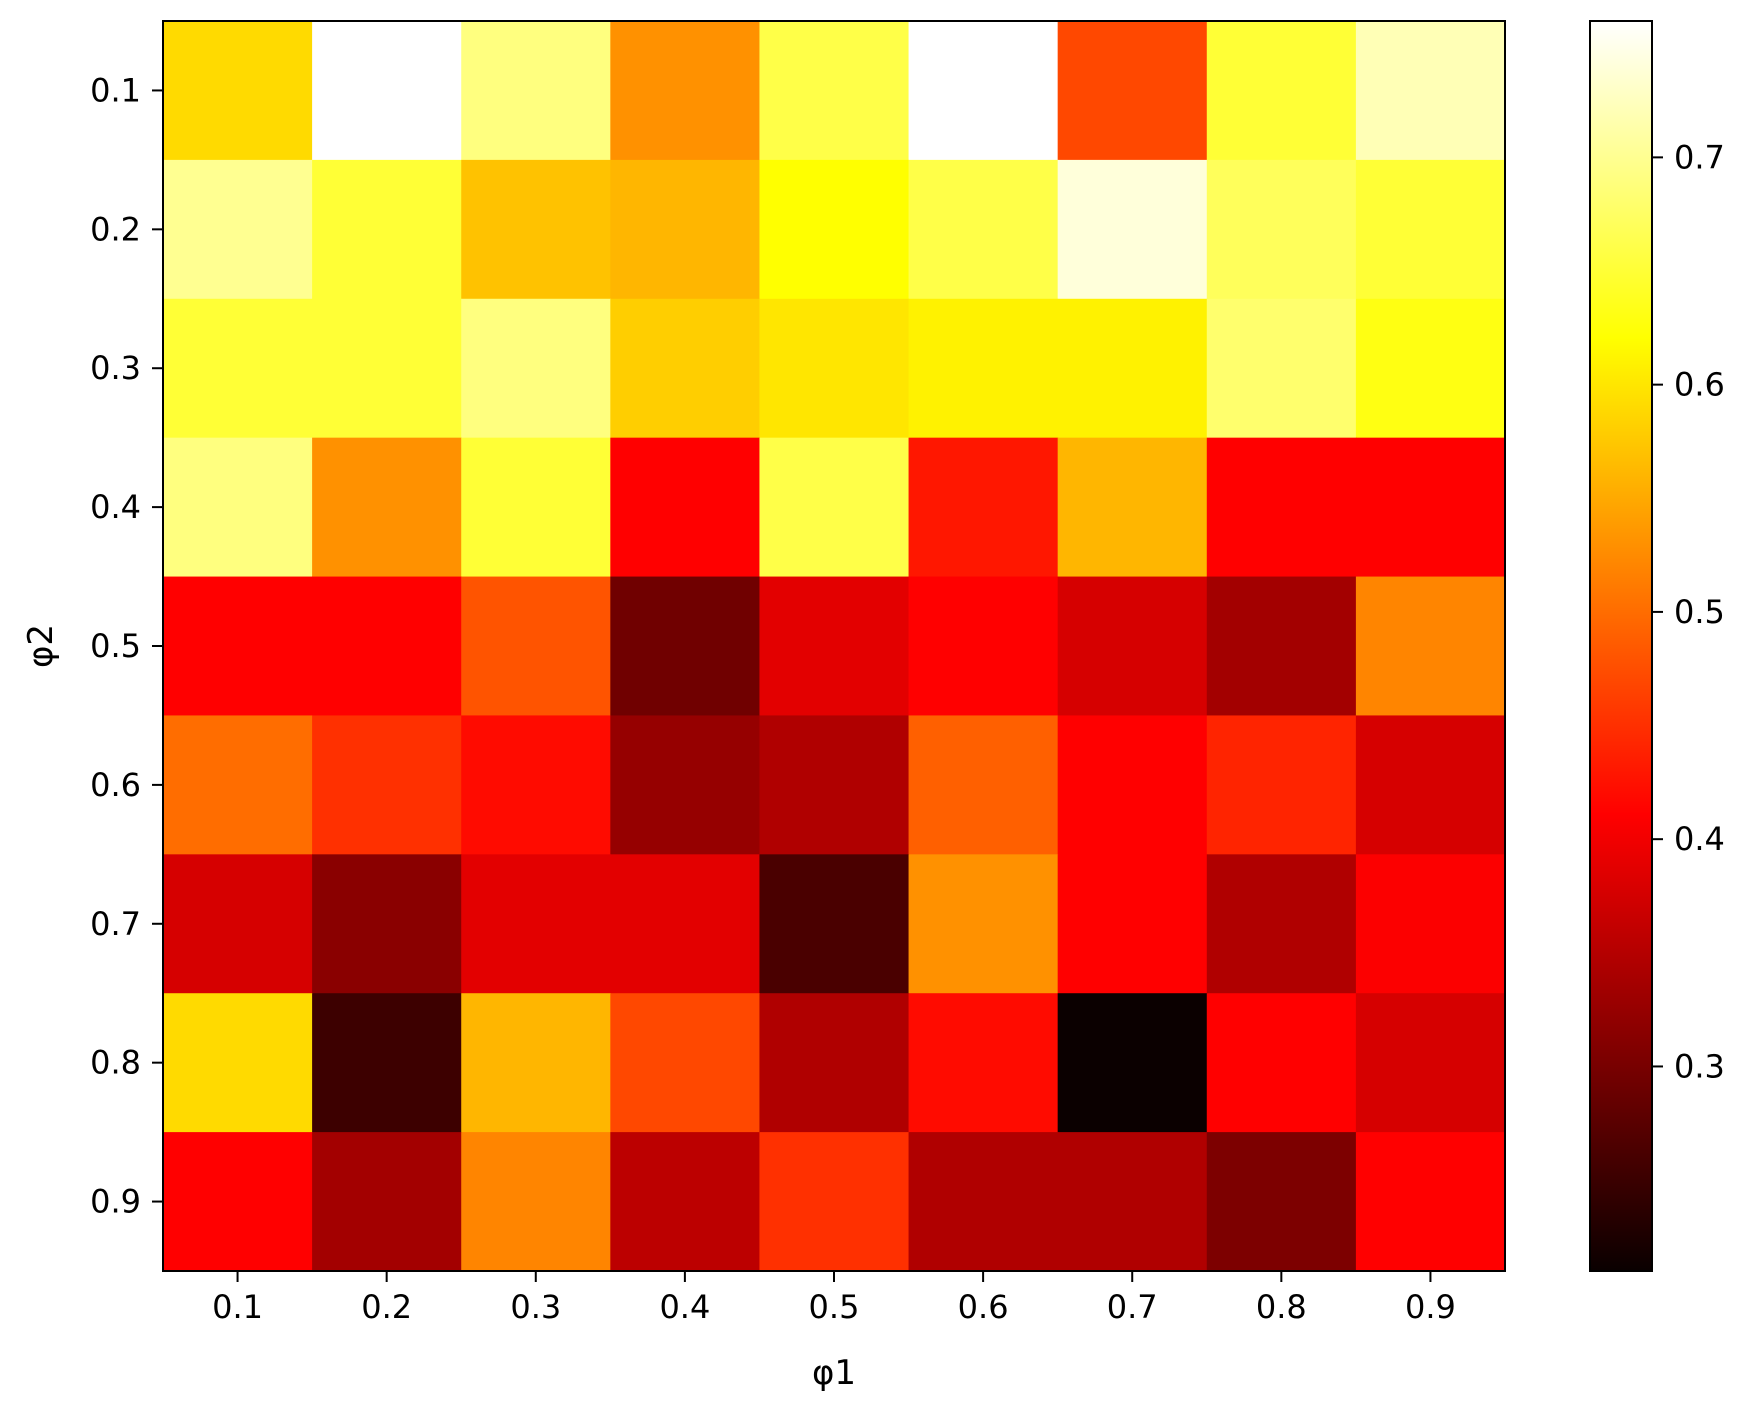 The height and width of the screenshot is (1410, 1754). What do you see at coordinates (237, 1307) in the screenshot?
I see `x-tick-label: 0.1` at bounding box center [237, 1307].